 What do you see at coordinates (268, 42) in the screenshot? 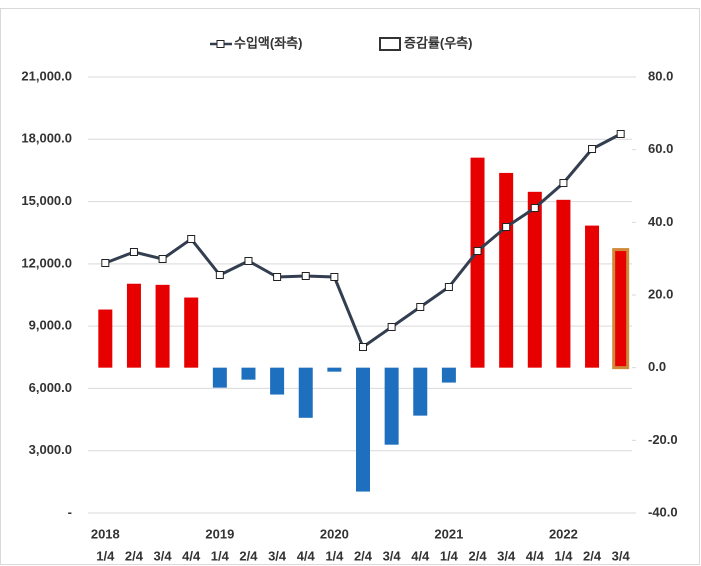
I see `legend-label: 수입액(좌측)` at bounding box center [268, 42].